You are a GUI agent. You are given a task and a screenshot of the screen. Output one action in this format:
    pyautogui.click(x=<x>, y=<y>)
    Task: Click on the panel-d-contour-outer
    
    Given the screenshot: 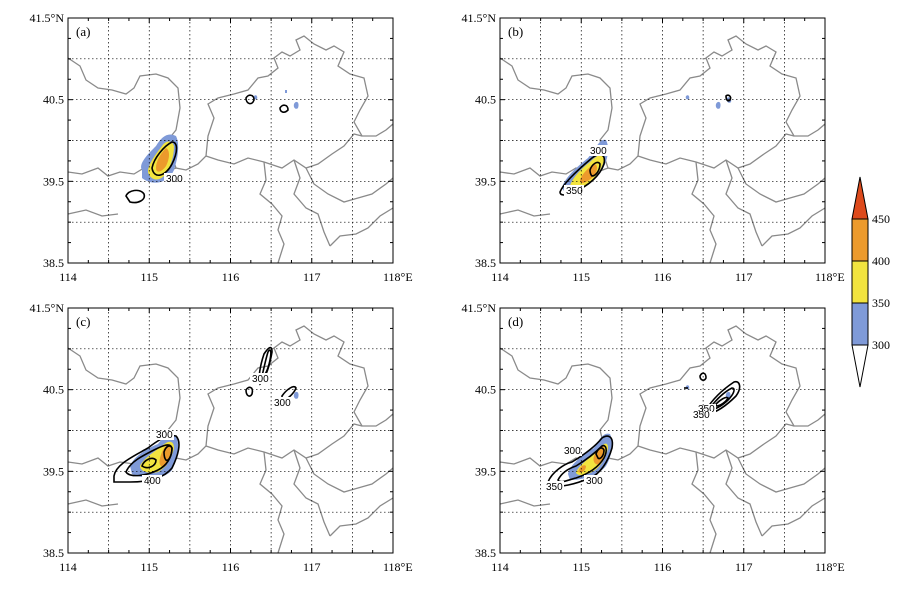 What is the action you would take?
    pyautogui.click(x=580, y=461)
    